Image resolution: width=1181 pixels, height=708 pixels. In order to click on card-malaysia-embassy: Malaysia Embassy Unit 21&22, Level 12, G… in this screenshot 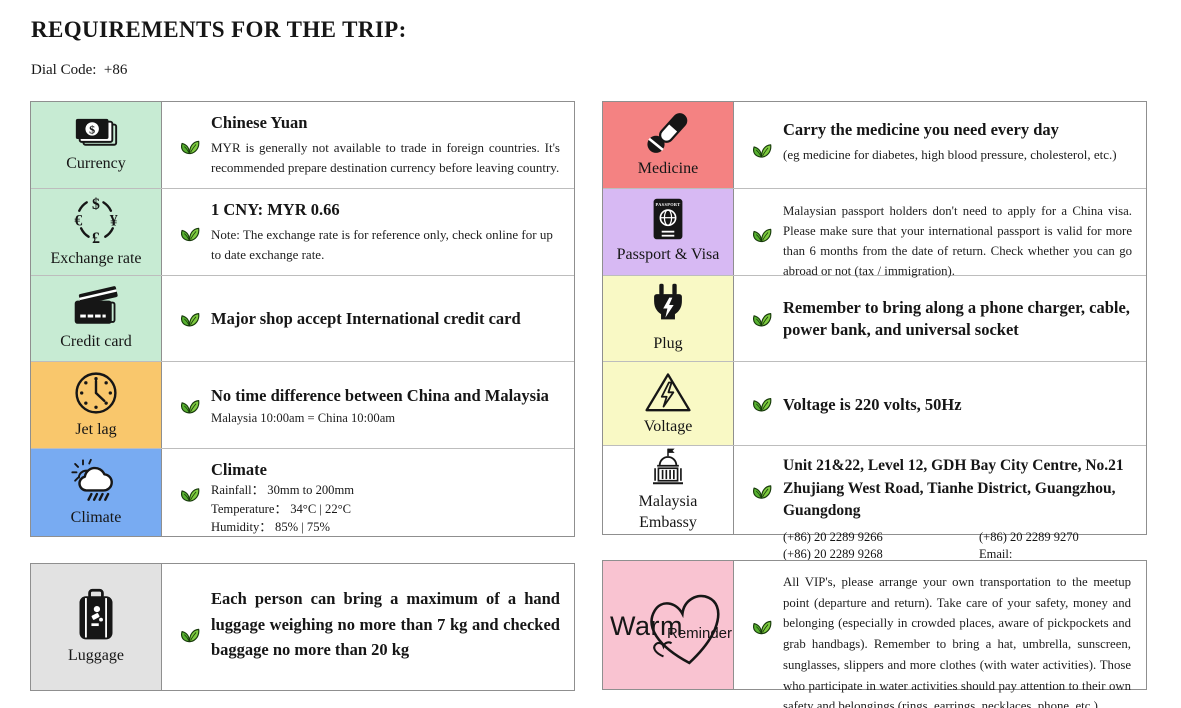, I will do `click(874, 511)`.